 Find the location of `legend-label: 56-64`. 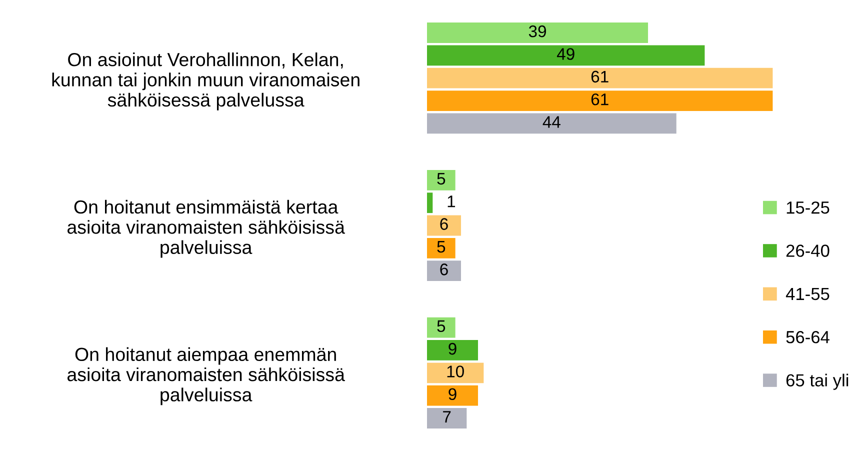

legend-label: 56-64 is located at coordinates (808, 337).